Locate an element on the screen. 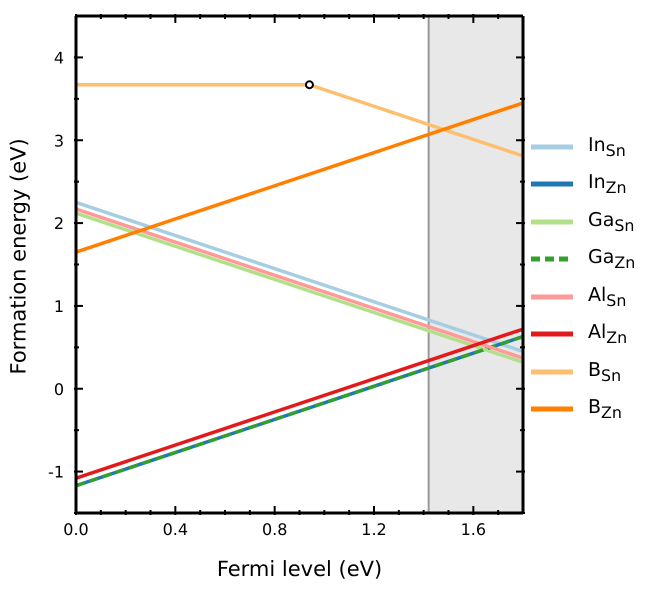 The width and height of the screenshot is (653, 593). y-tick-label: 1 is located at coordinates (59, 306).